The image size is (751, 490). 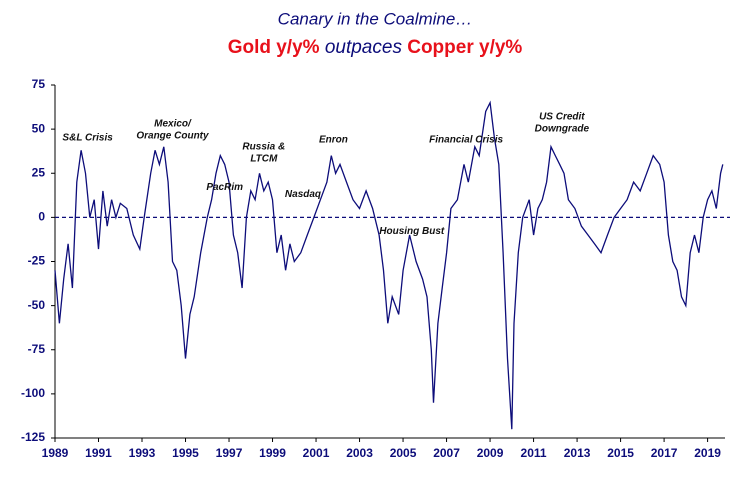 What do you see at coordinates (664, 453) in the screenshot?
I see `x-tick-label: 2017` at bounding box center [664, 453].